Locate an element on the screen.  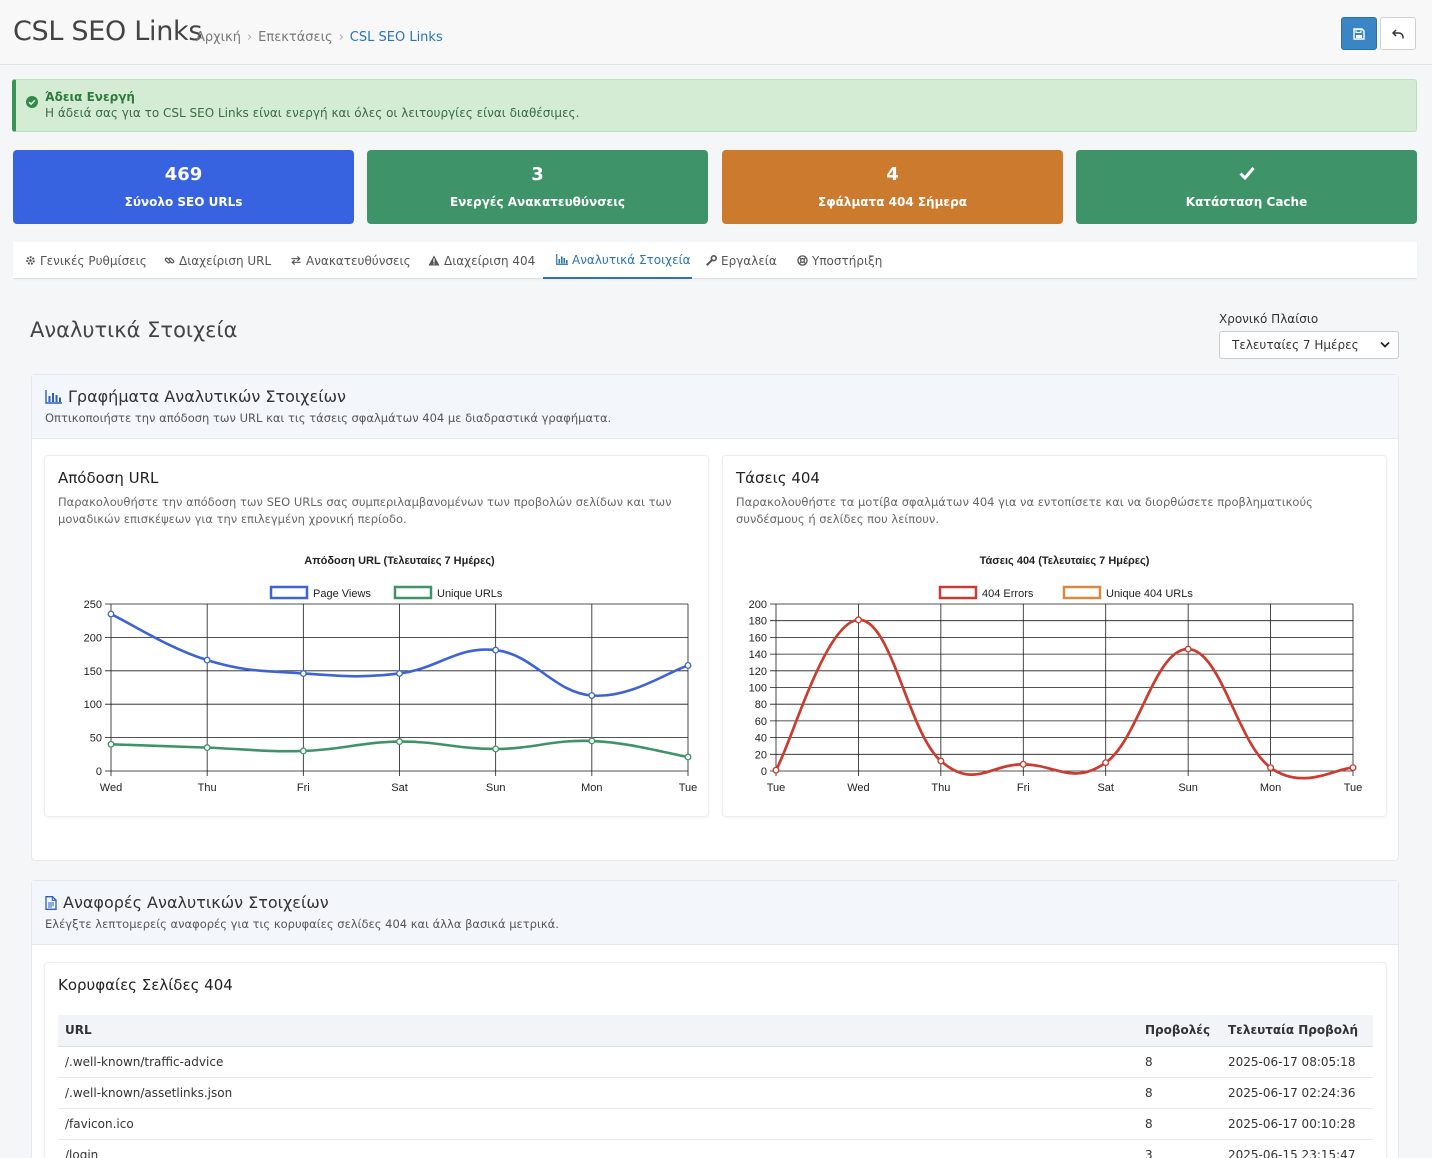
y-tick-label: 200 is located at coordinates (93, 638).